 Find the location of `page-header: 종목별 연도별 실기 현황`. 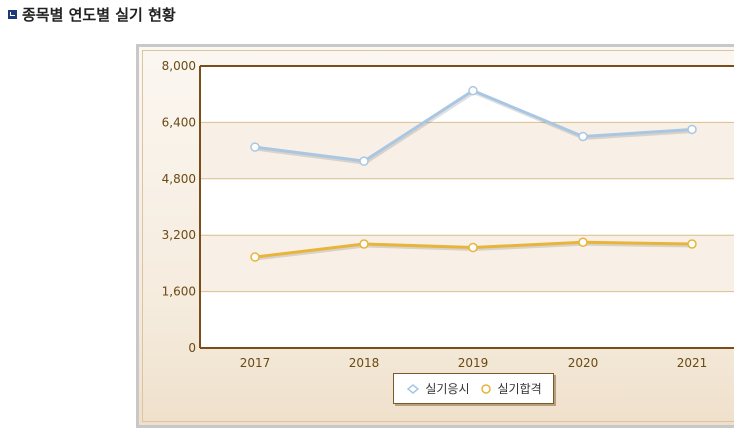

page-header: 종목별 연도별 실기 현황 is located at coordinates (92, 14).